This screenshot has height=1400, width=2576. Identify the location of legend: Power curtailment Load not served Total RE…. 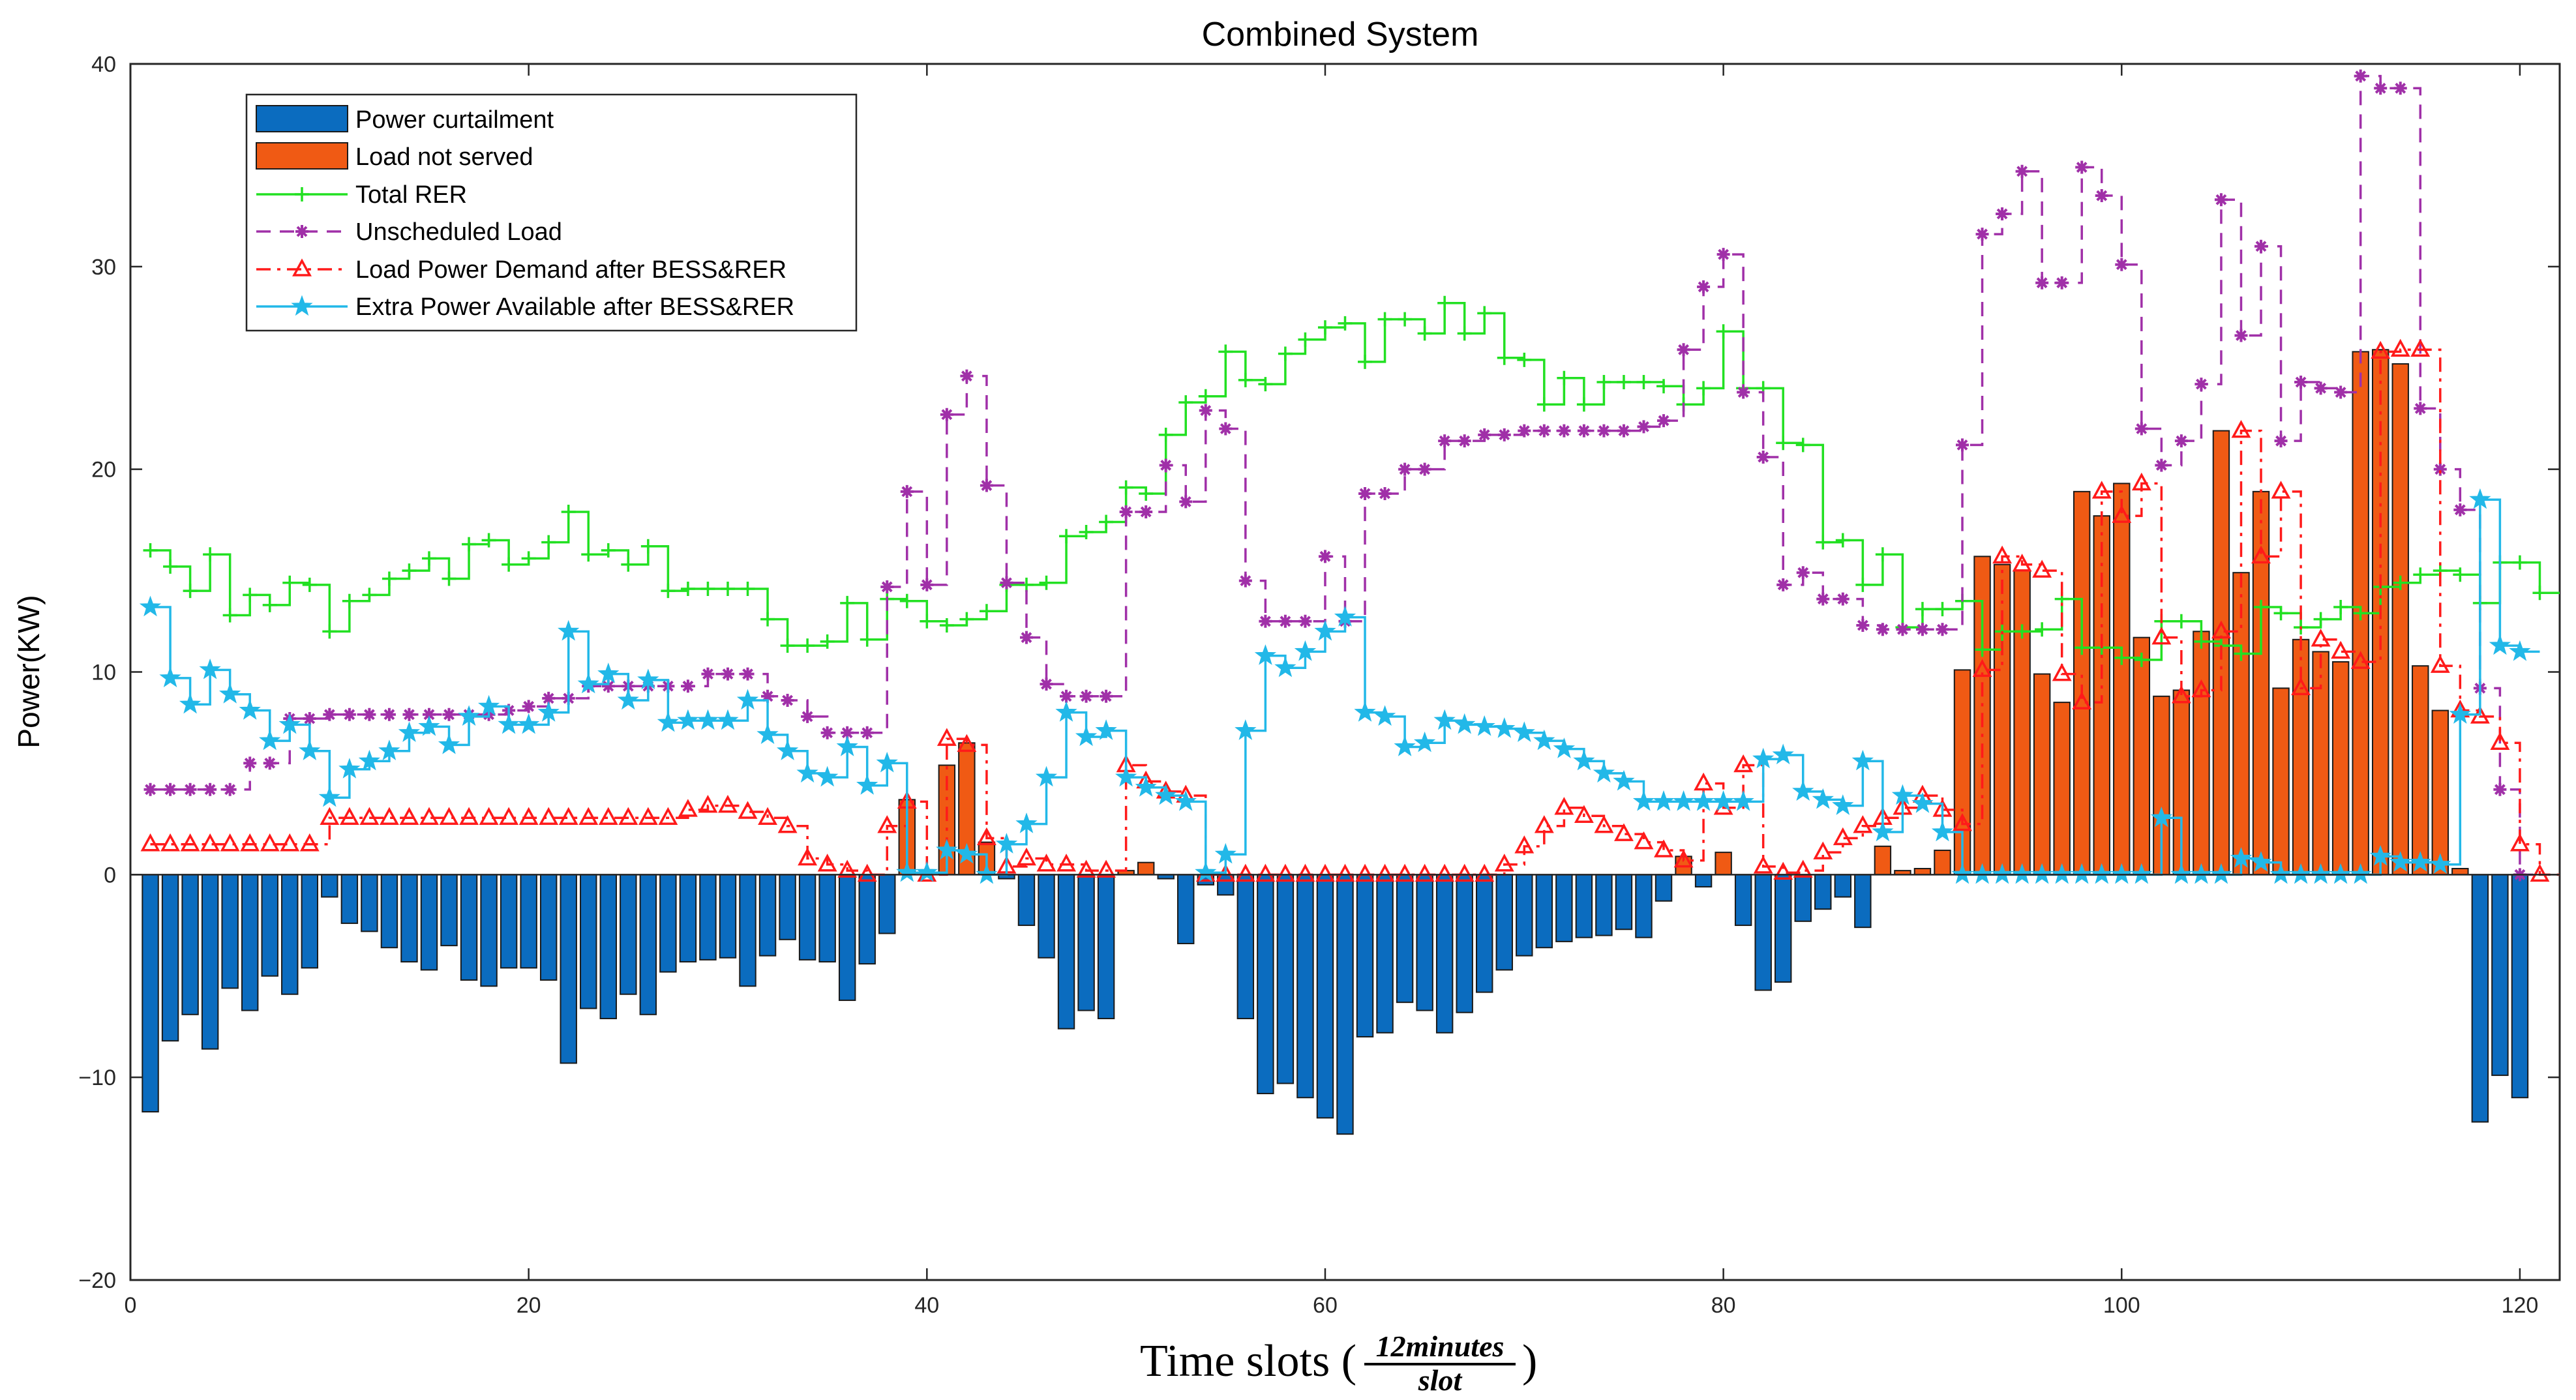
(551, 212).